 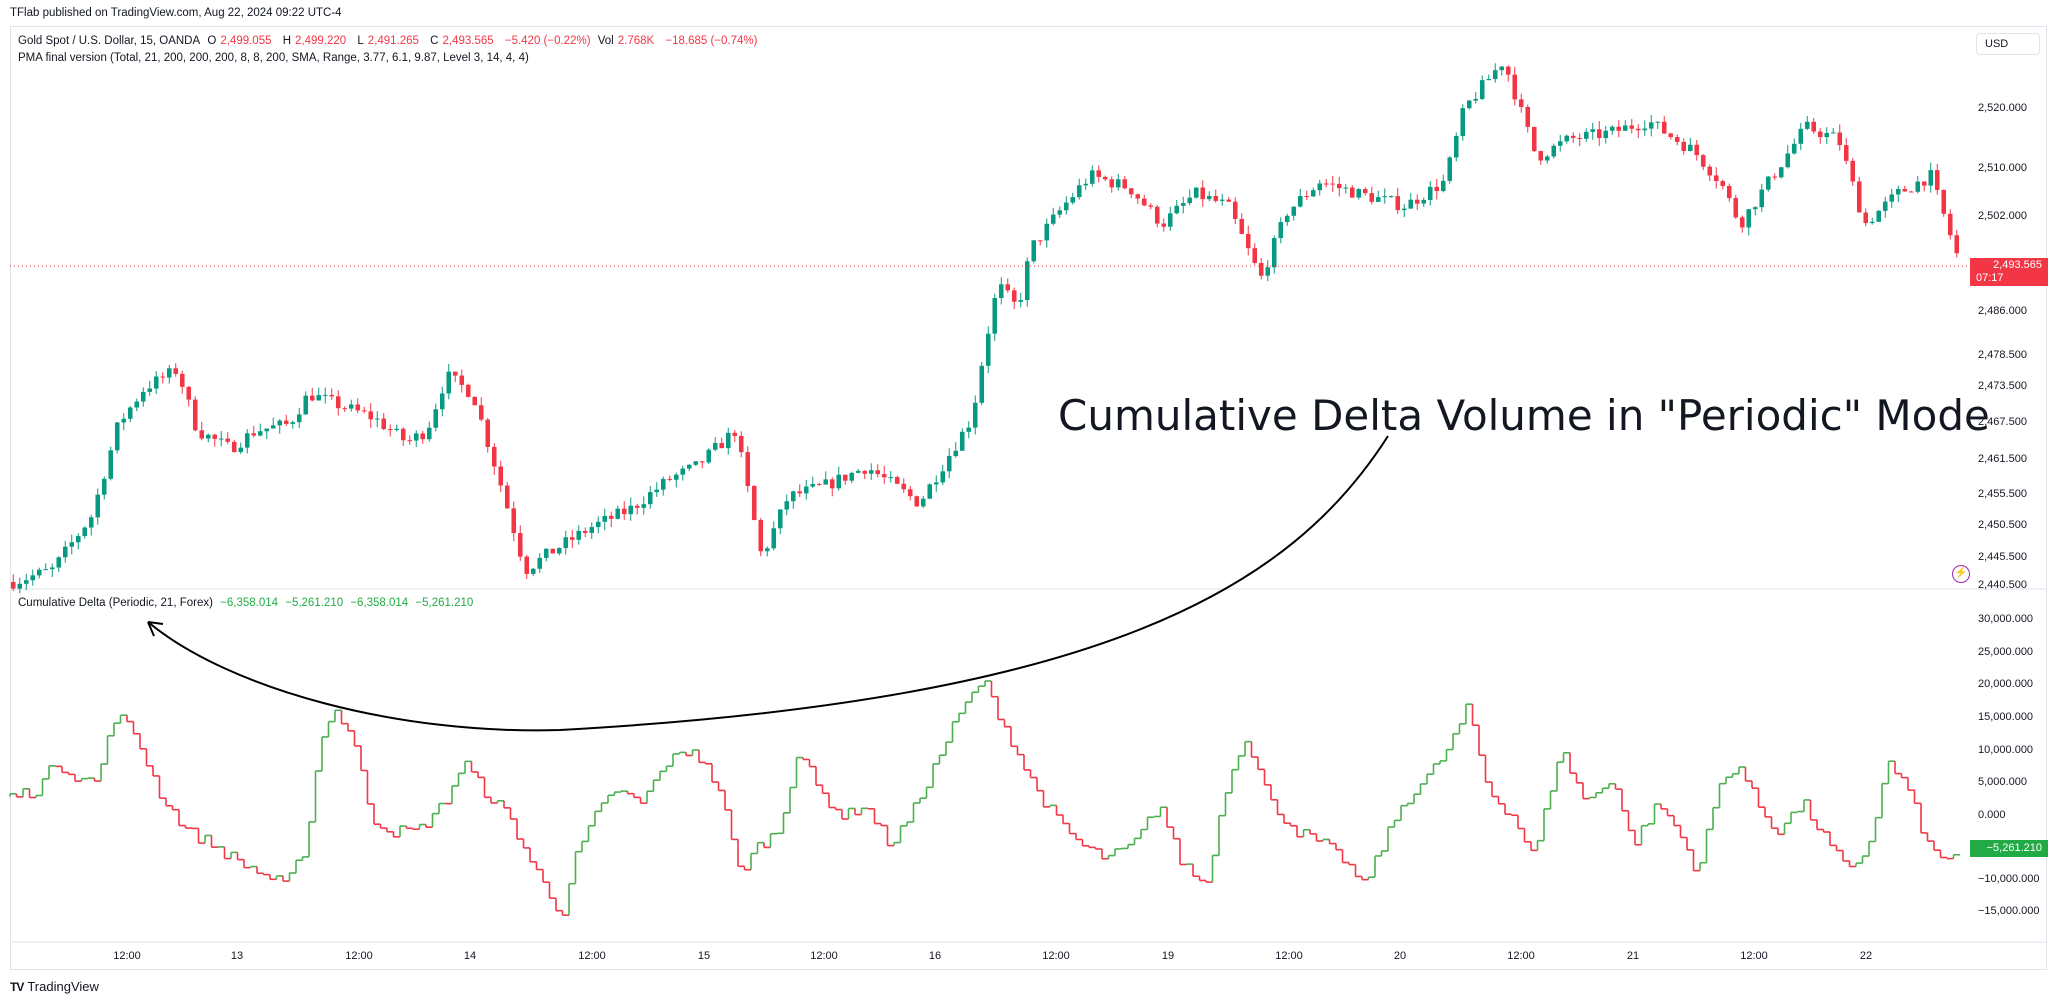 I want to click on time-axis-label: 20, so click(x=1400, y=956).